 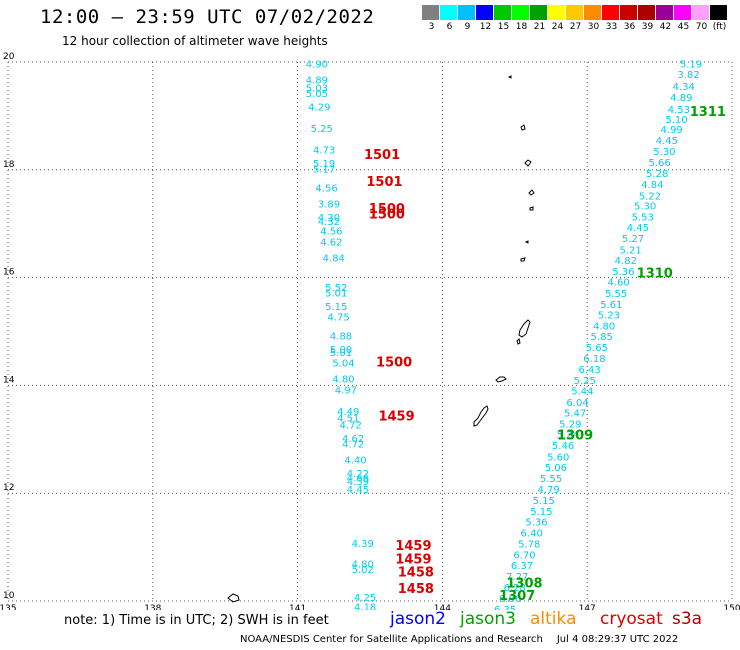 I want to click on swh-value: 4.59, so click(x=358, y=482).